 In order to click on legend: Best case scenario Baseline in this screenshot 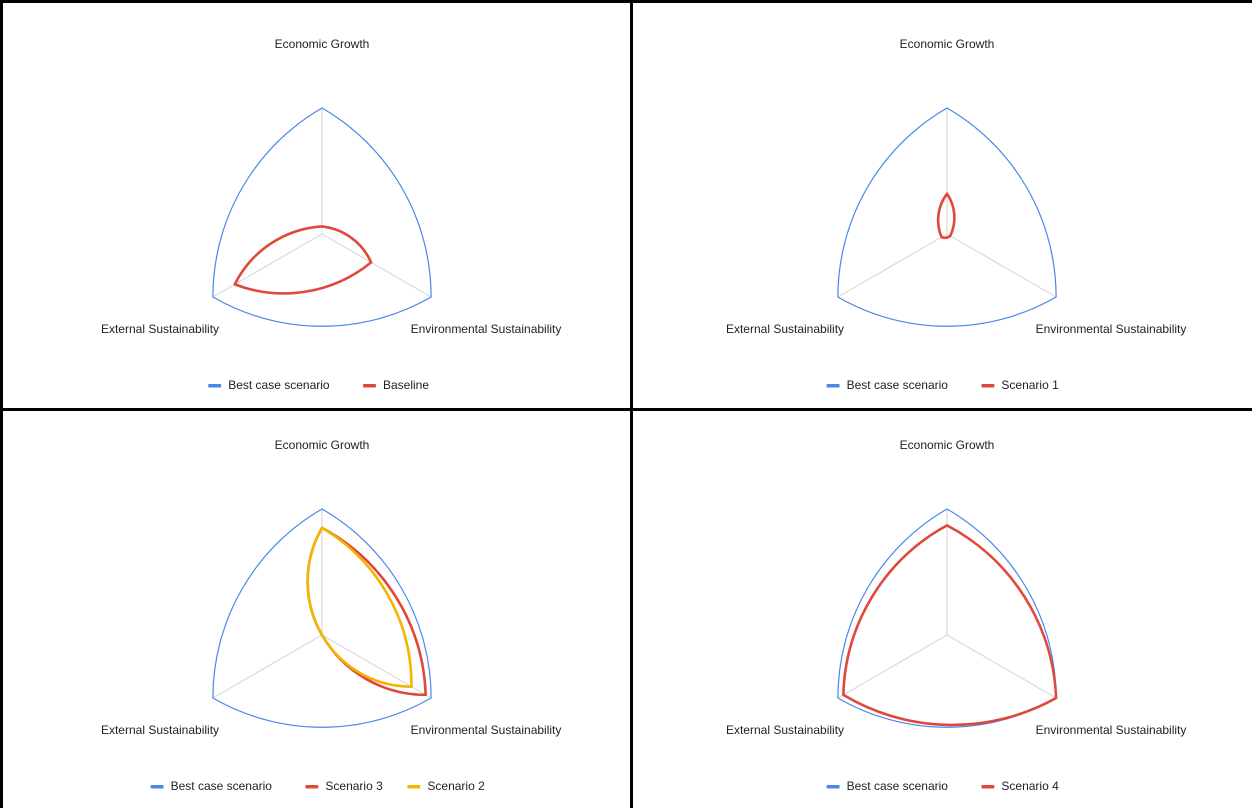, I will do `click(318, 385)`.